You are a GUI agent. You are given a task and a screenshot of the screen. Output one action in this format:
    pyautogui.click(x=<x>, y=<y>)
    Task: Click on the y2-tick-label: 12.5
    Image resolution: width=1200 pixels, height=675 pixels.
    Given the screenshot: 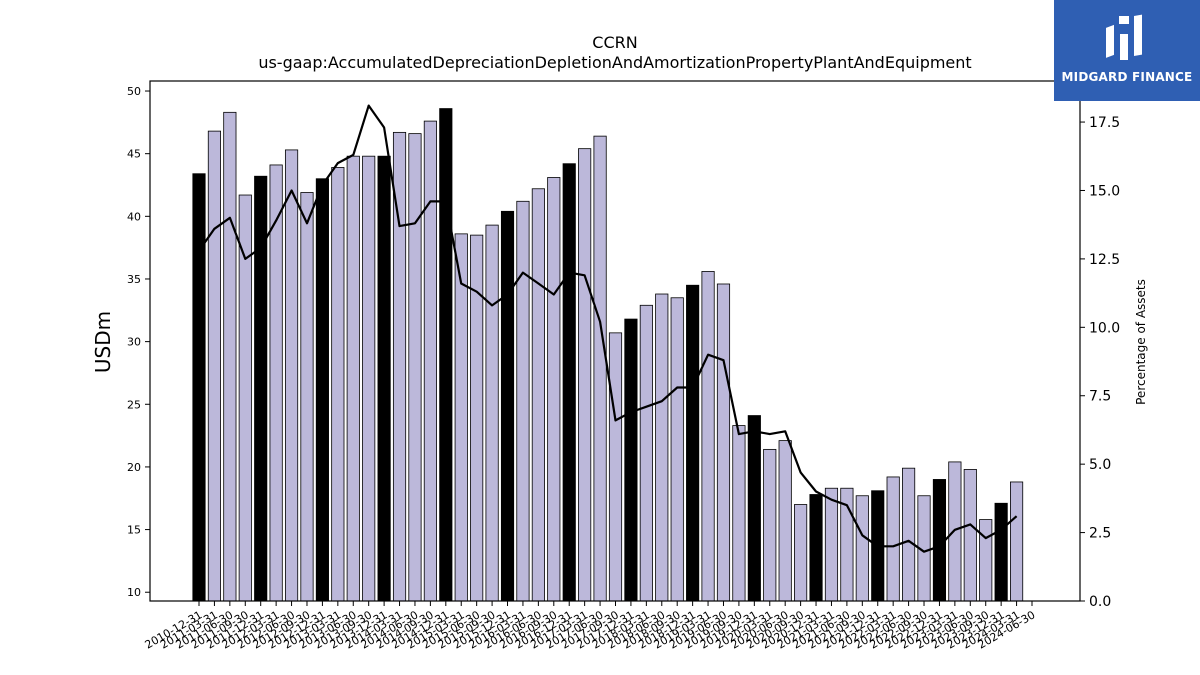 What is the action you would take?
    pyautogui.click(x=1104, y=260)
    